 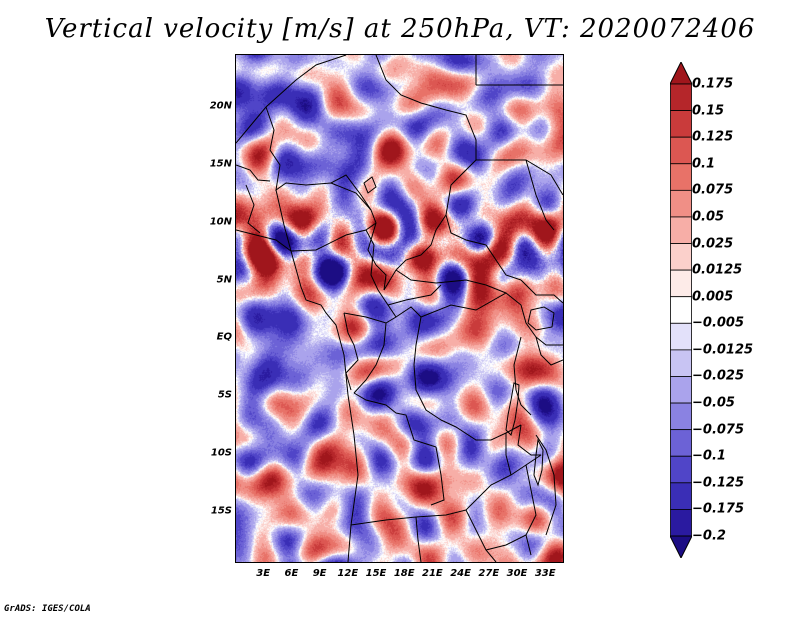 I want to click on colorbar-level-label: −0.175, so click(x=718, y=509).